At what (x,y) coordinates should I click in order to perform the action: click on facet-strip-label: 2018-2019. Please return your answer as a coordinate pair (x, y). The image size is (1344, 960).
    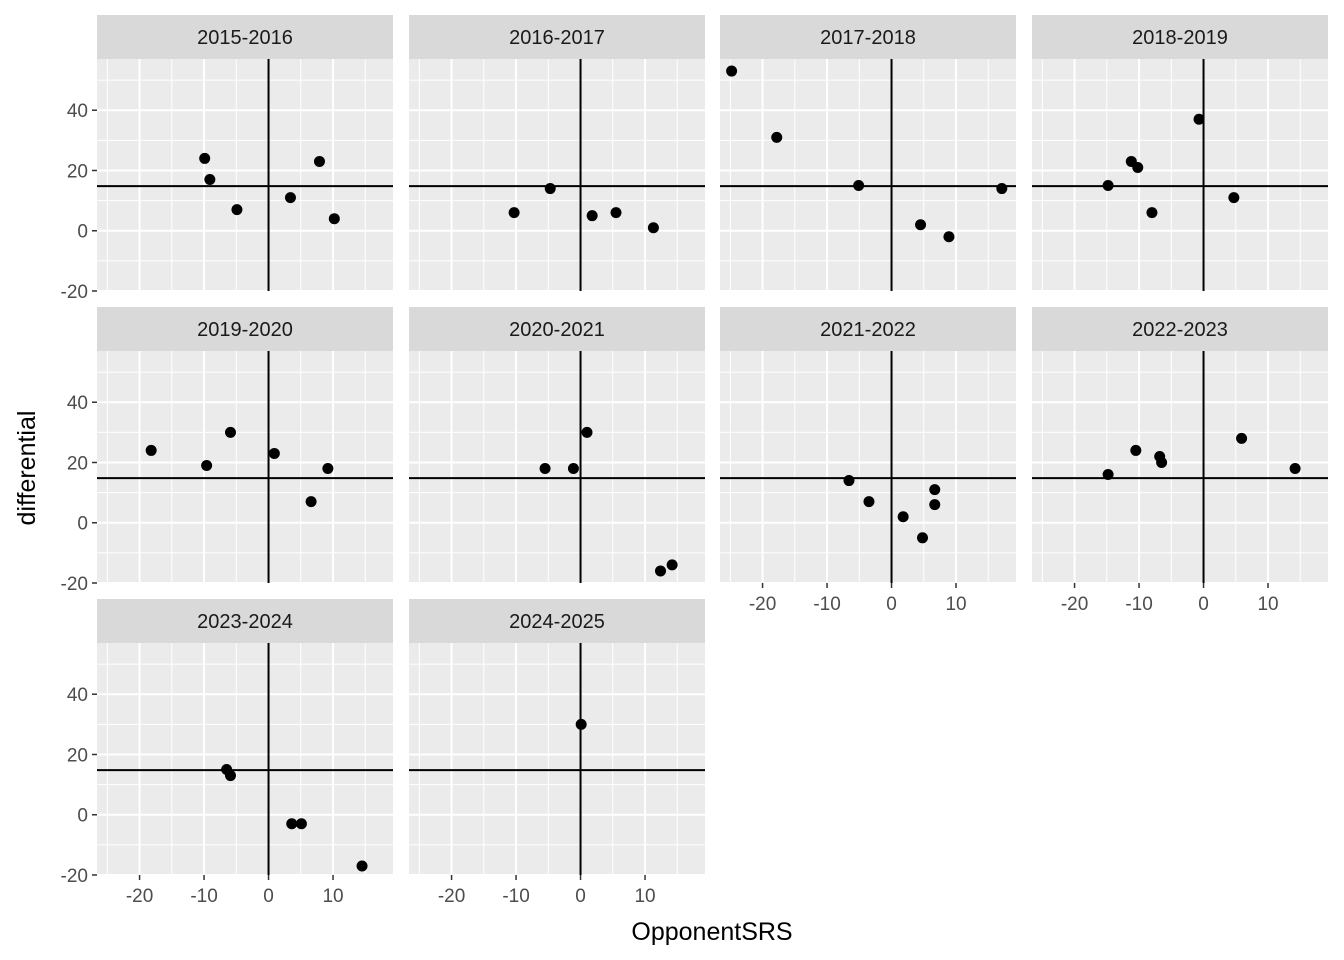
    Looking at the image, I should click on (1180, 38).